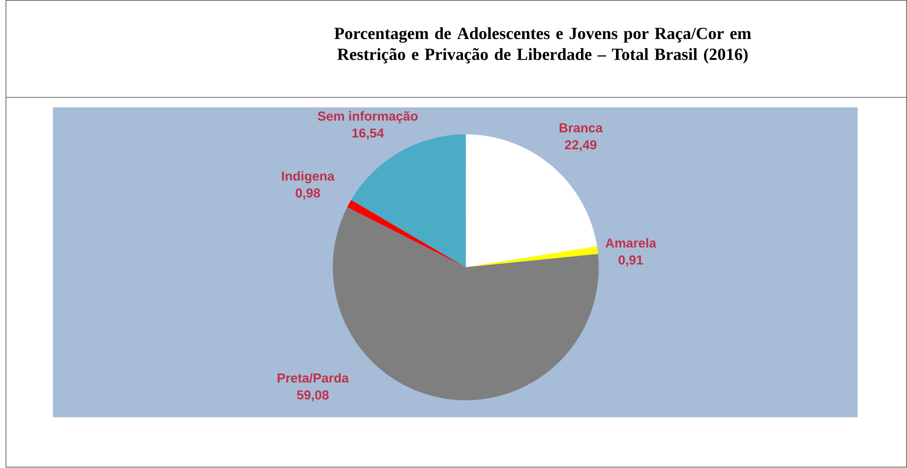 The image size is (907, 468). I want to click on slice-label: Sem informação, so click(368, 117).